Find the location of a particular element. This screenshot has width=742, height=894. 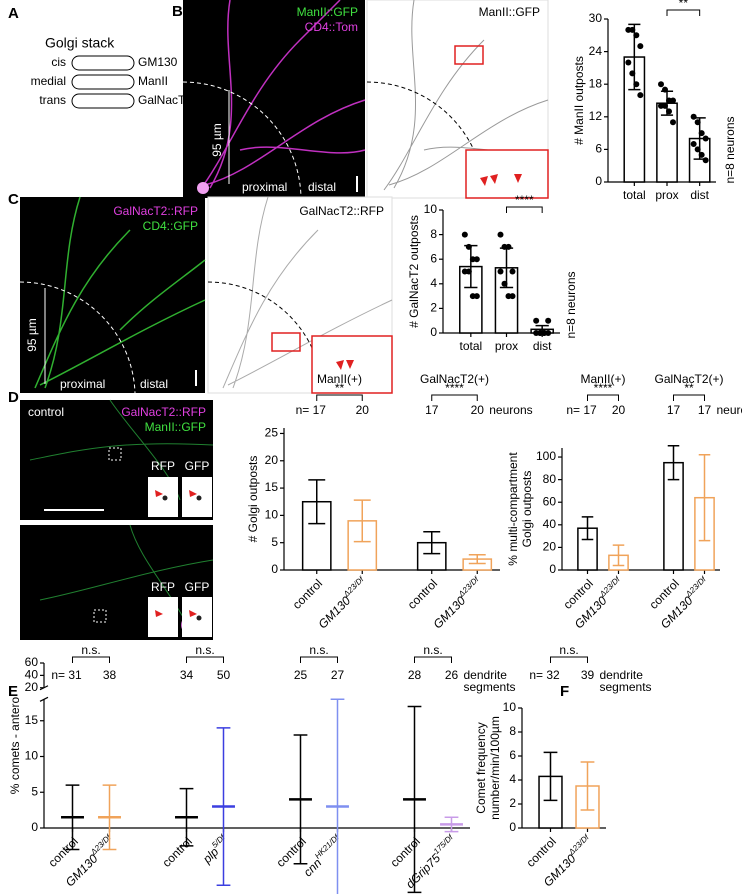

cisterna is located at coordinates (103, 82).